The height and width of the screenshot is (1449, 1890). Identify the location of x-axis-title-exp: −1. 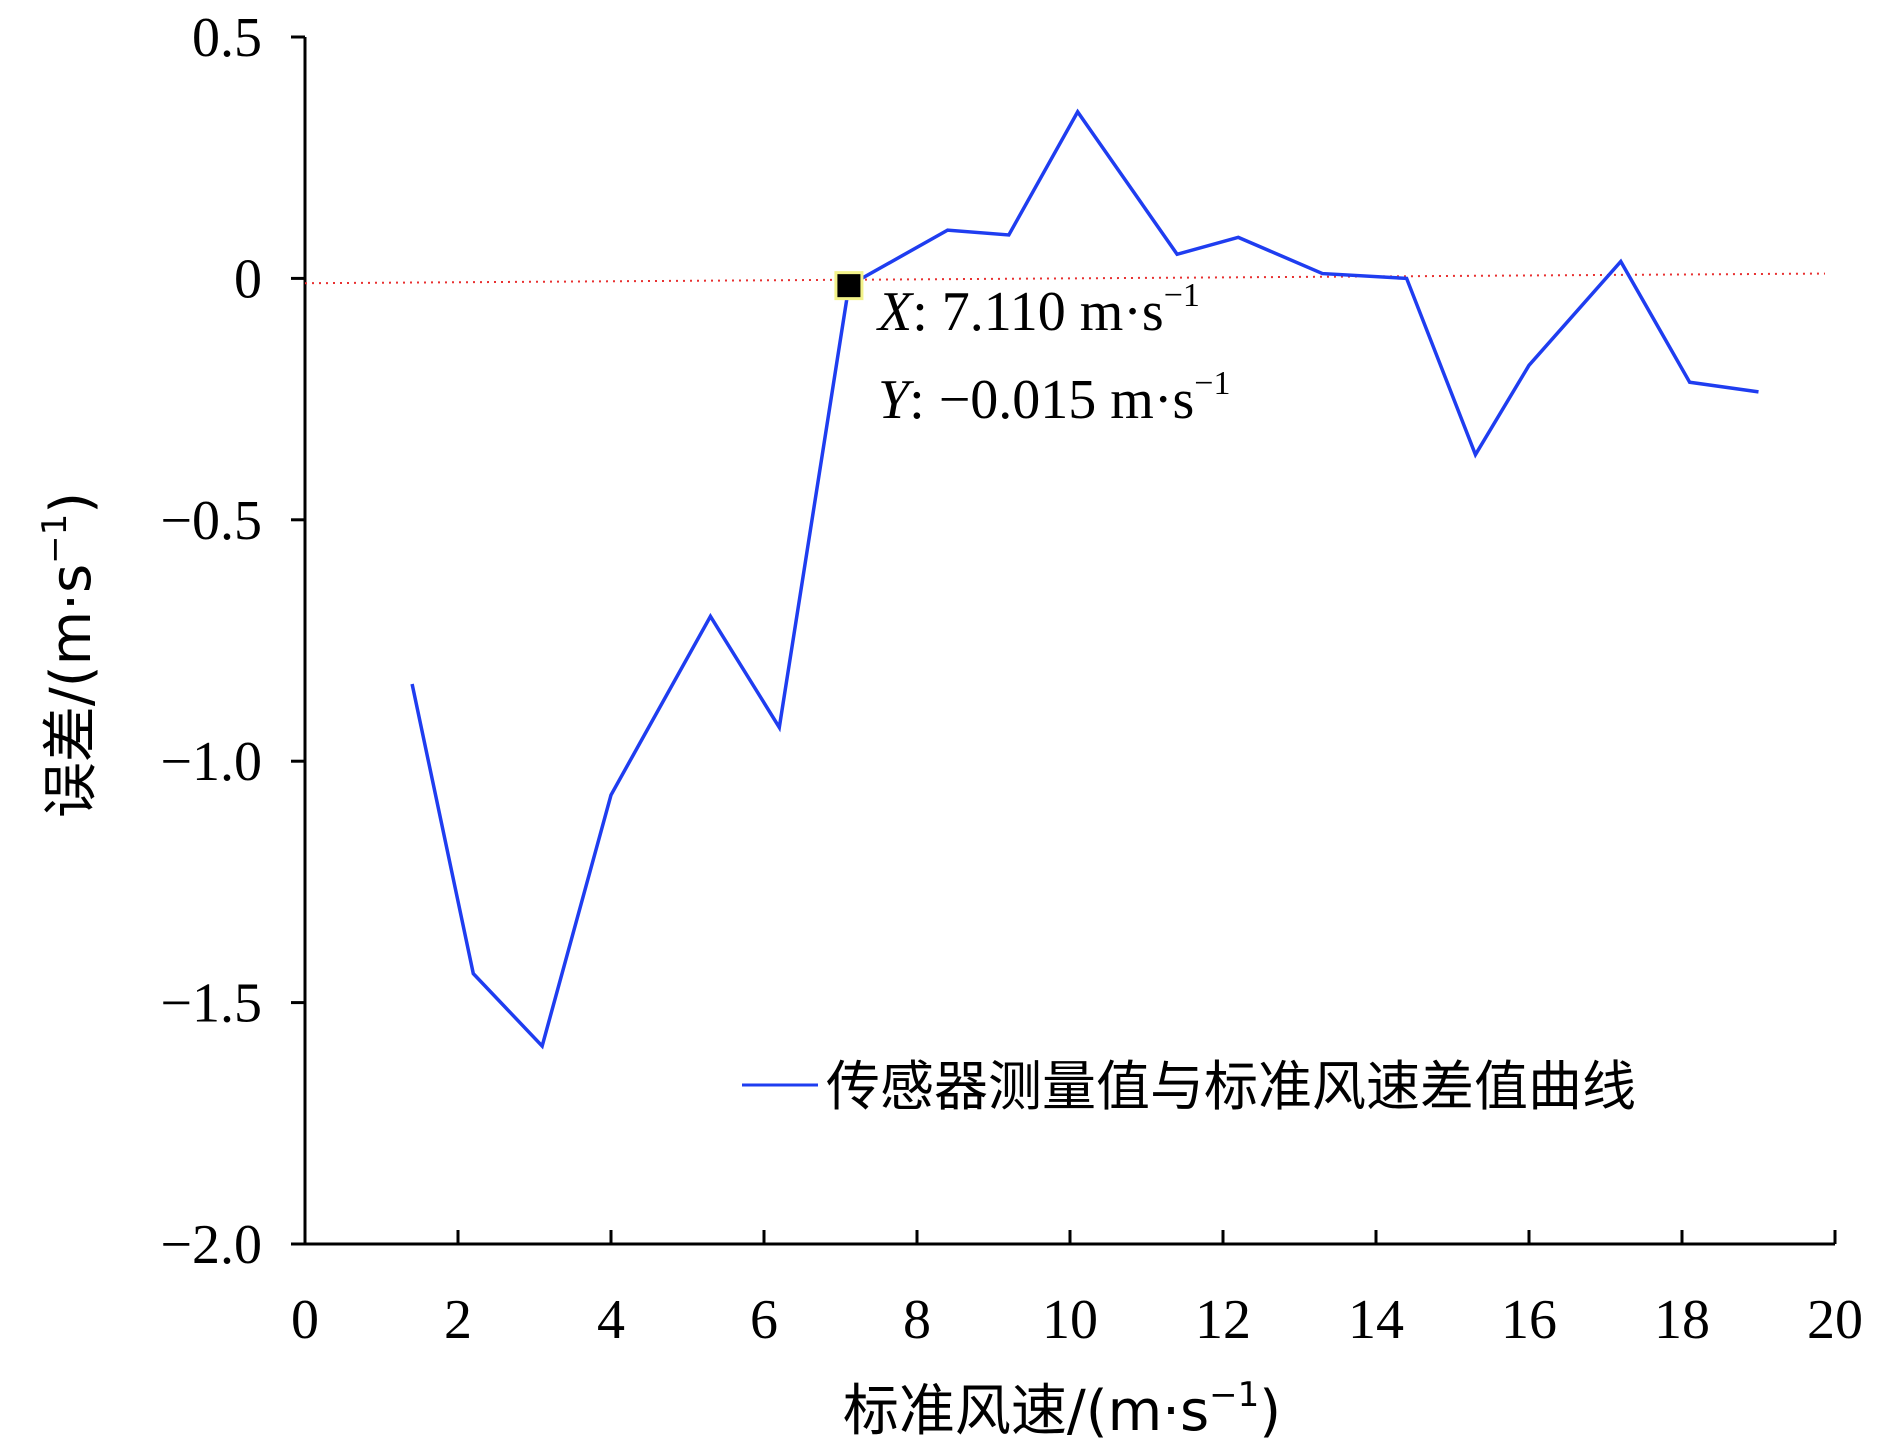
(1234, 1395).